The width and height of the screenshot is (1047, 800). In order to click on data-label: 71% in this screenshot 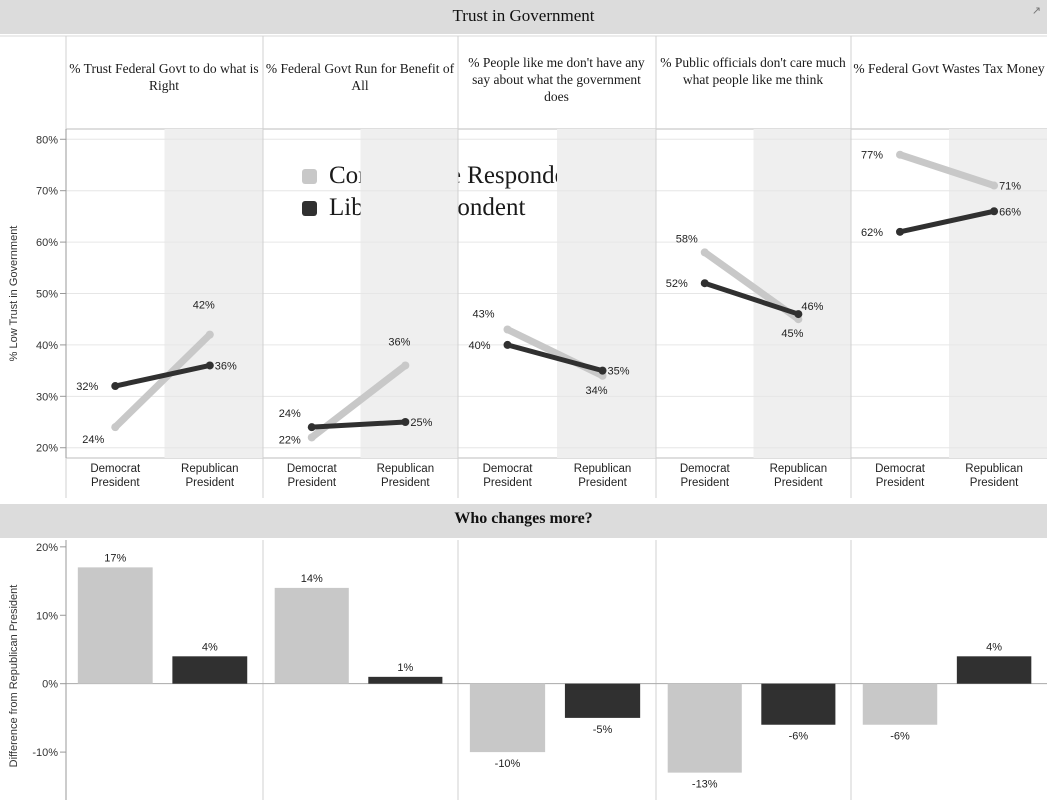, I will do `click(1010, 187)`.